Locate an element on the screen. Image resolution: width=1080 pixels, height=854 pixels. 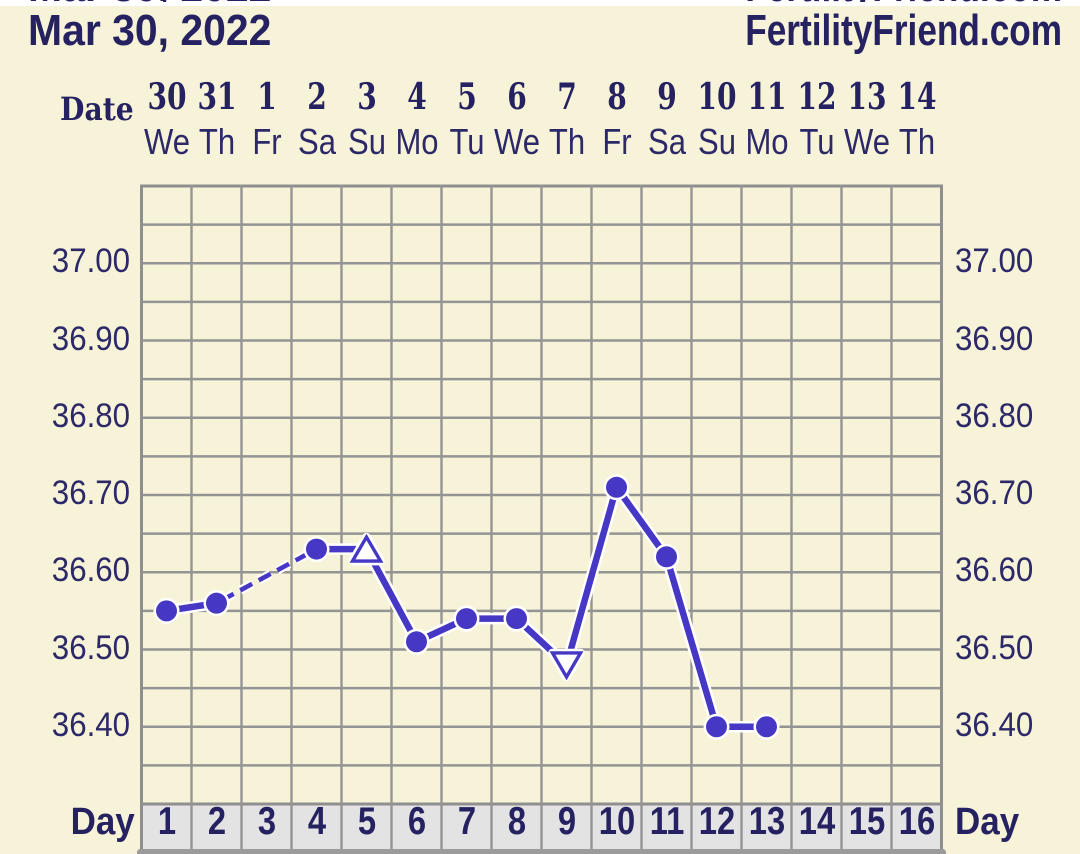
date-number-14: 12 is located at coordinates (816, 97).